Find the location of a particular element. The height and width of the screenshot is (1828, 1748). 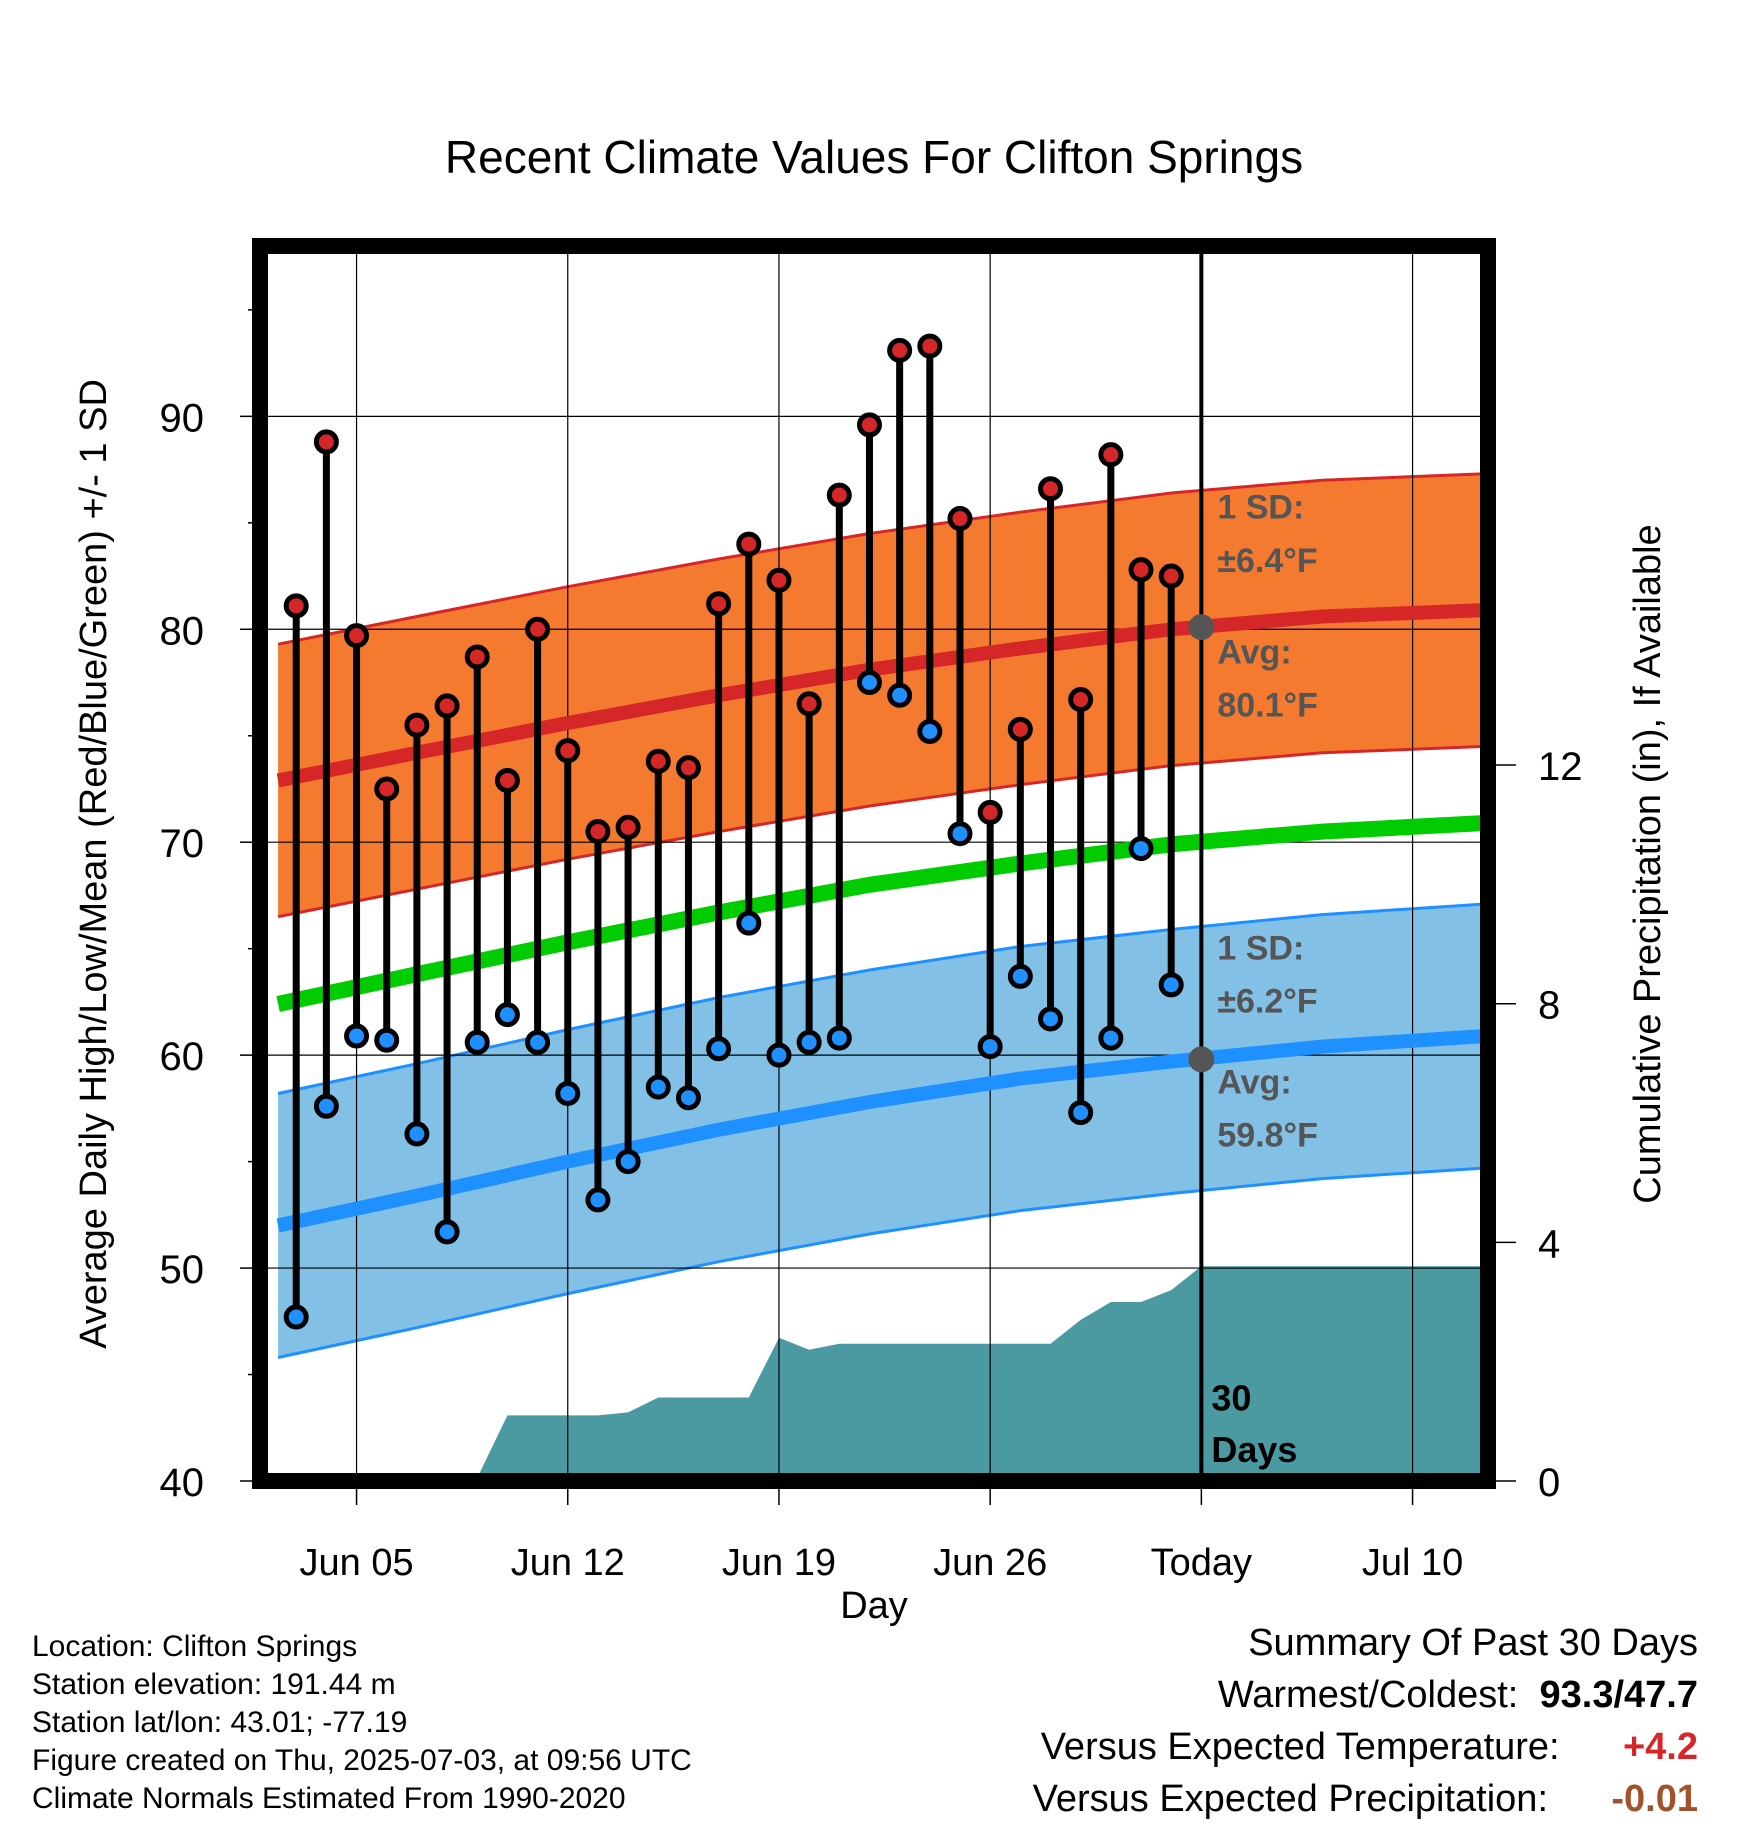

x-tick-label: Jun 26 is located at coordinates (990, 1563).